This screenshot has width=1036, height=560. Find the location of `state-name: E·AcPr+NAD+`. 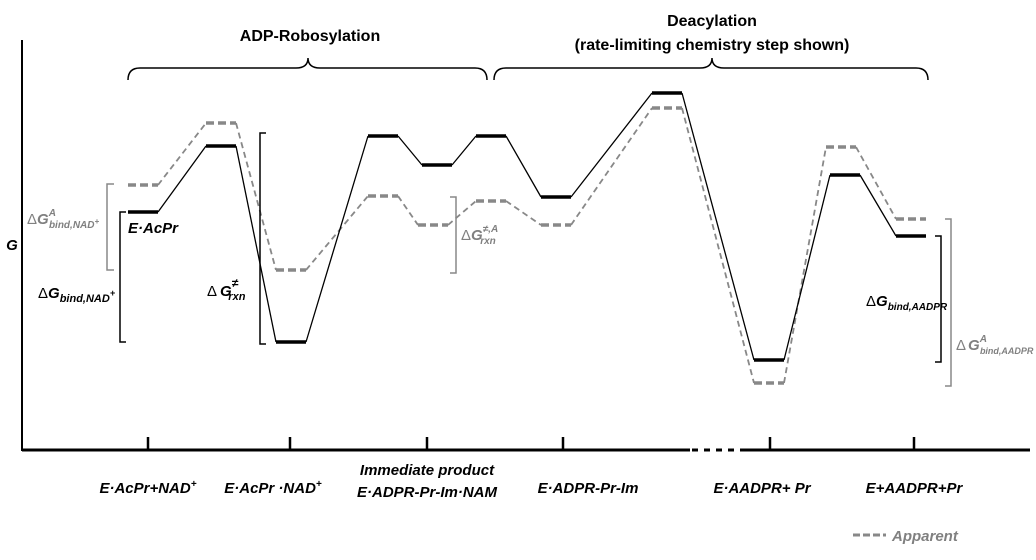

state-name: E·AcPr+NAD+ is located at coordinates (147, 488).